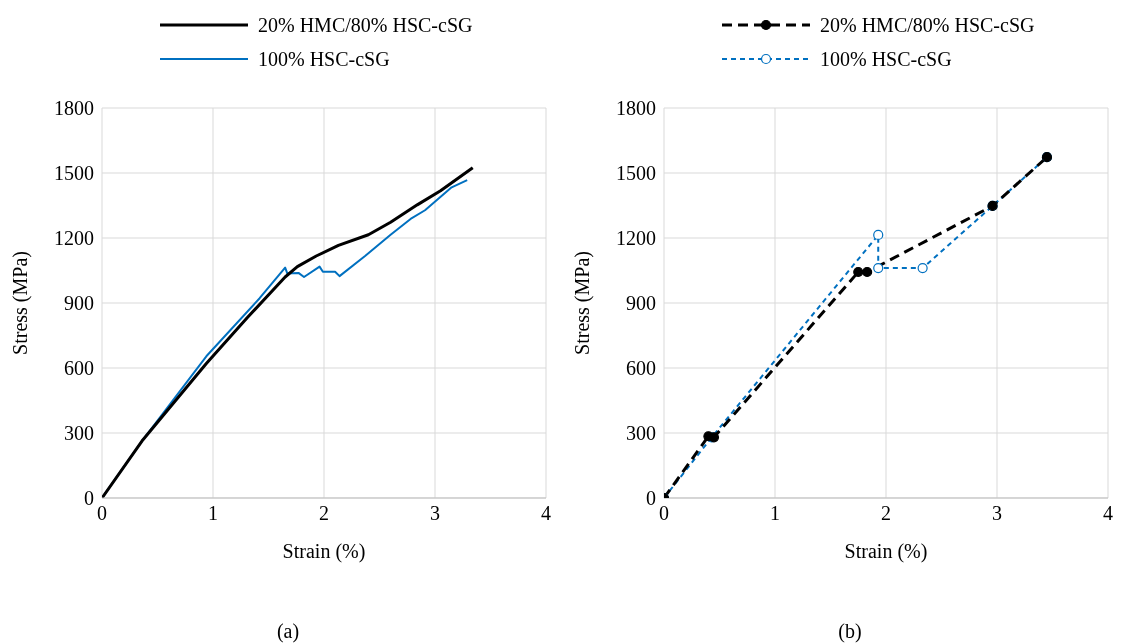  Describe the element at coordinates (288, 631) in the screenshot. I see `text: (a)` at that location.